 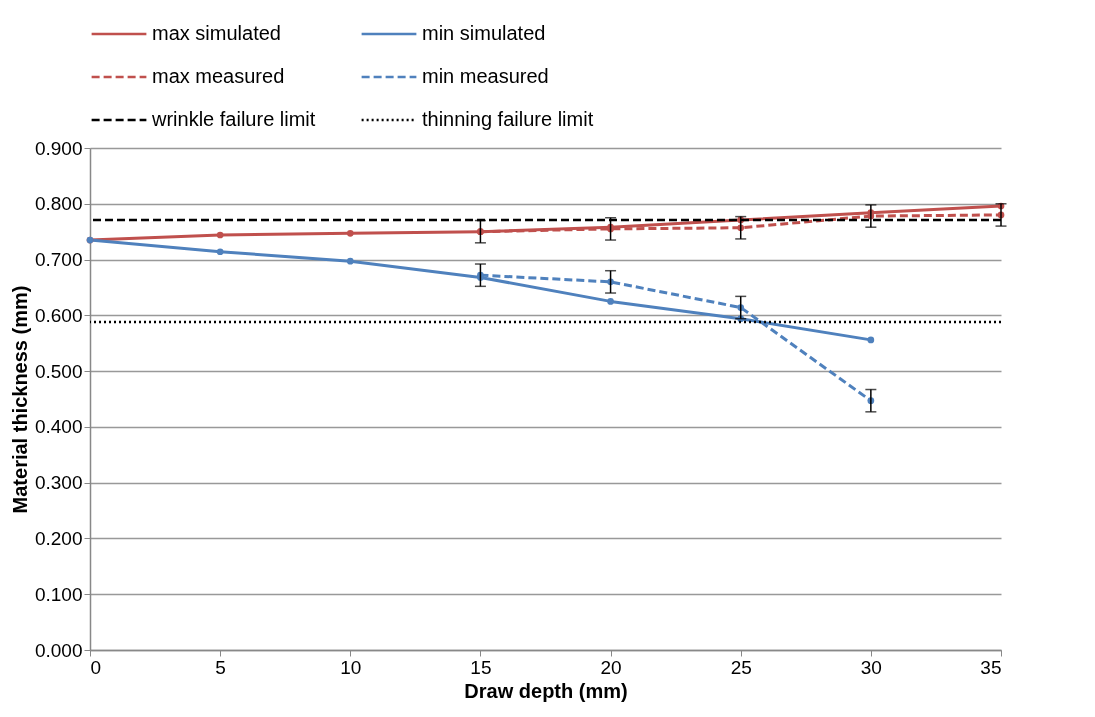 I want to click on legend-label: wrinkle failure limit, so click(x=233, y=119).